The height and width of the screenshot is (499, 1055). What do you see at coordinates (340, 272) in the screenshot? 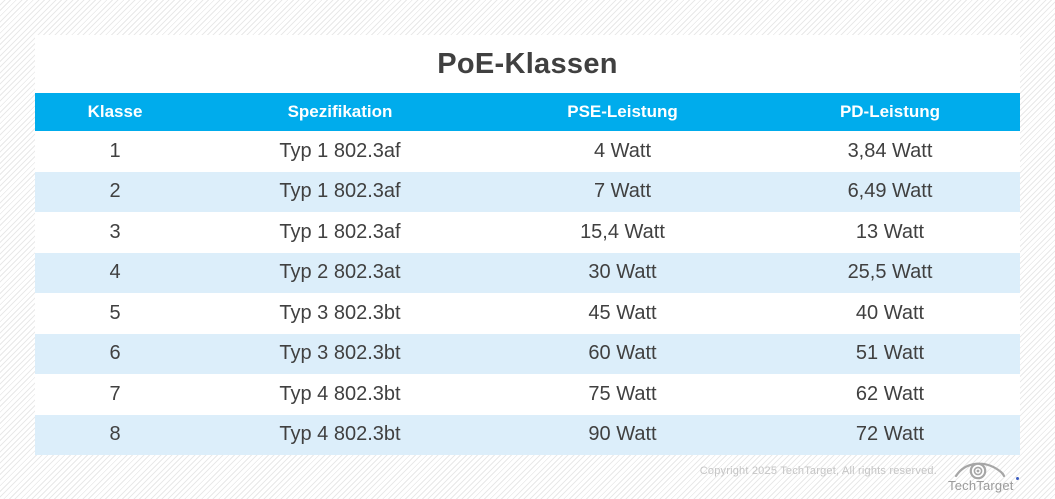
I see `cell-spezifikation: Typ 2 802.3at` at bounding box center [340, 272].